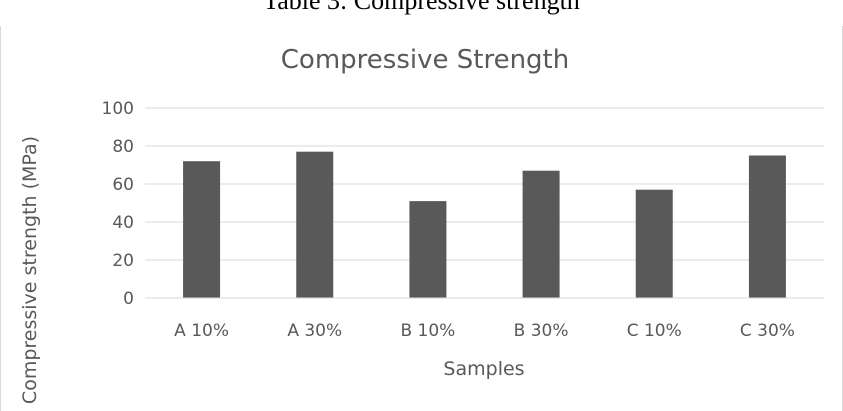  What do you see at coordinates (314, 331) in the screenshot?
I see `x-tick-label: A 30%` at bounding box center [314, 331].